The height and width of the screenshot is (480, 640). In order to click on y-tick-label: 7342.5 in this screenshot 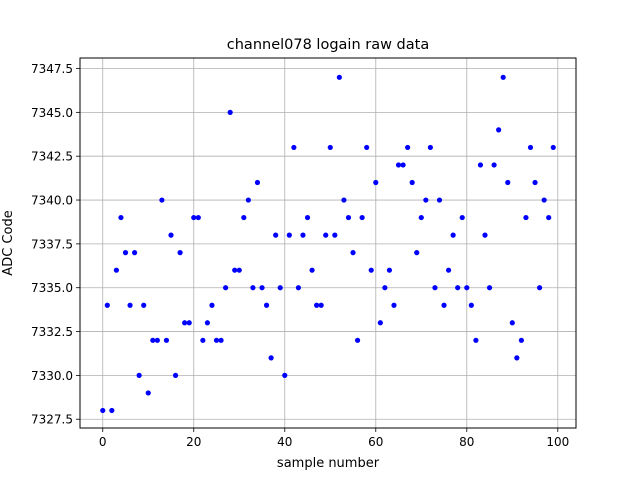, I will do `click(52, 157)`.